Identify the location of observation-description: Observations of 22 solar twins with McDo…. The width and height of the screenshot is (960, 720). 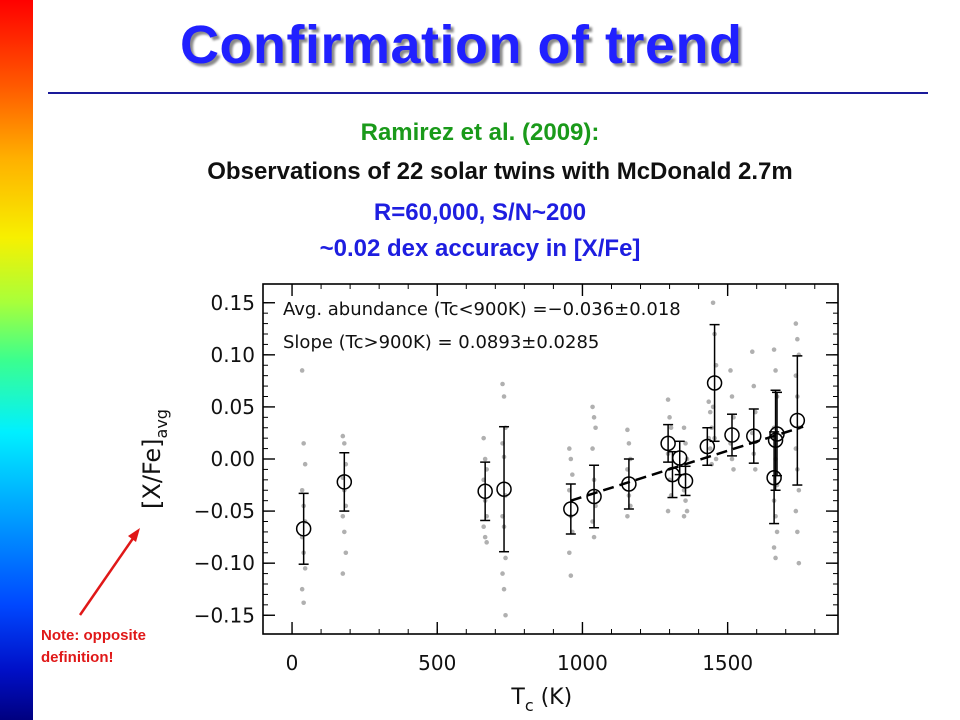
(500, 171).